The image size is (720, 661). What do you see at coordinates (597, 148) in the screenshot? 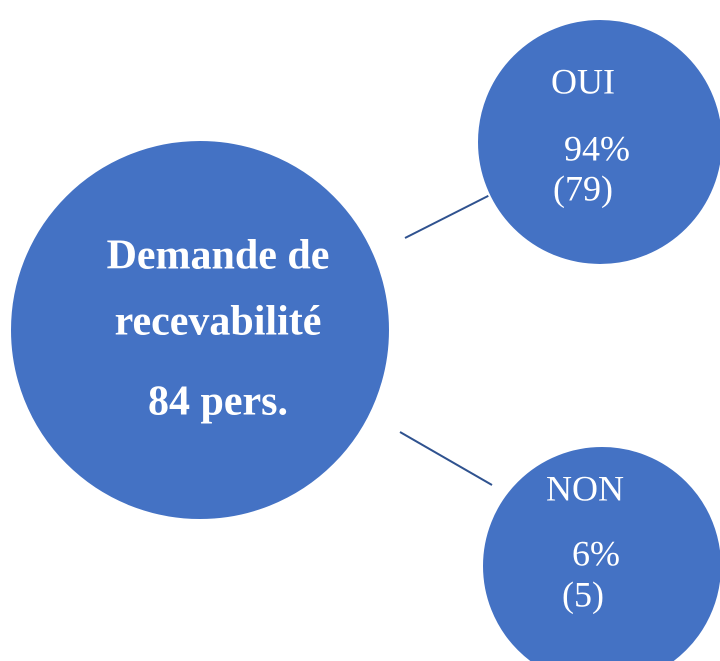
I see `node-label: 94%` at bounding box center [597, 148].